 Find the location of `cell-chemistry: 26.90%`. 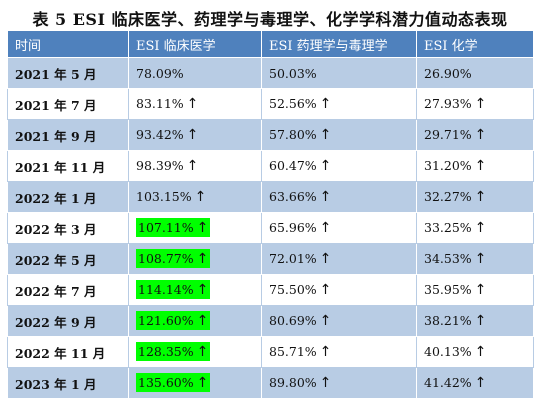

cell-chemistry: 26.90% is located at coordinates (475, 73).